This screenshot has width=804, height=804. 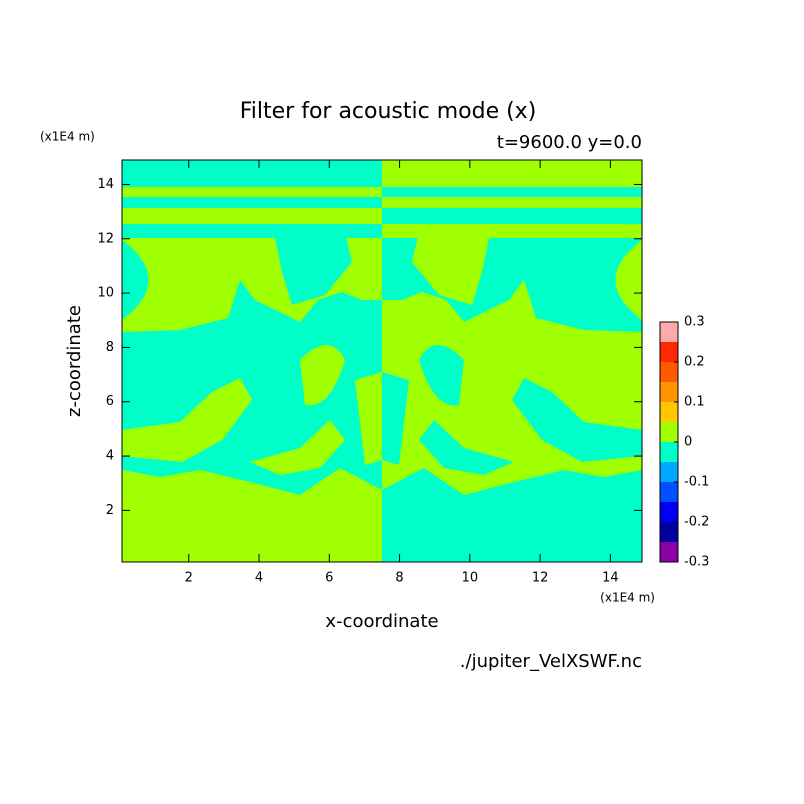 I want to click on x-tick-label: 4, so click(x=259, y=578).